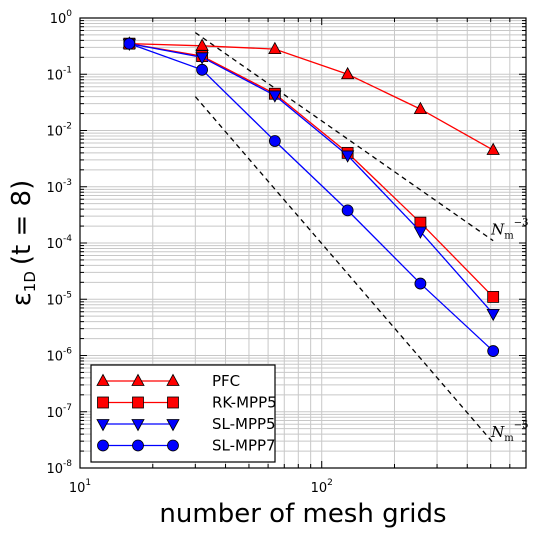 The width and height of the screenshot is (545, 536). What do you see at coordinates (244, 446) in the screenshot?
I see `legend-label: SL-MPP7` at bounding box center [244, 446].